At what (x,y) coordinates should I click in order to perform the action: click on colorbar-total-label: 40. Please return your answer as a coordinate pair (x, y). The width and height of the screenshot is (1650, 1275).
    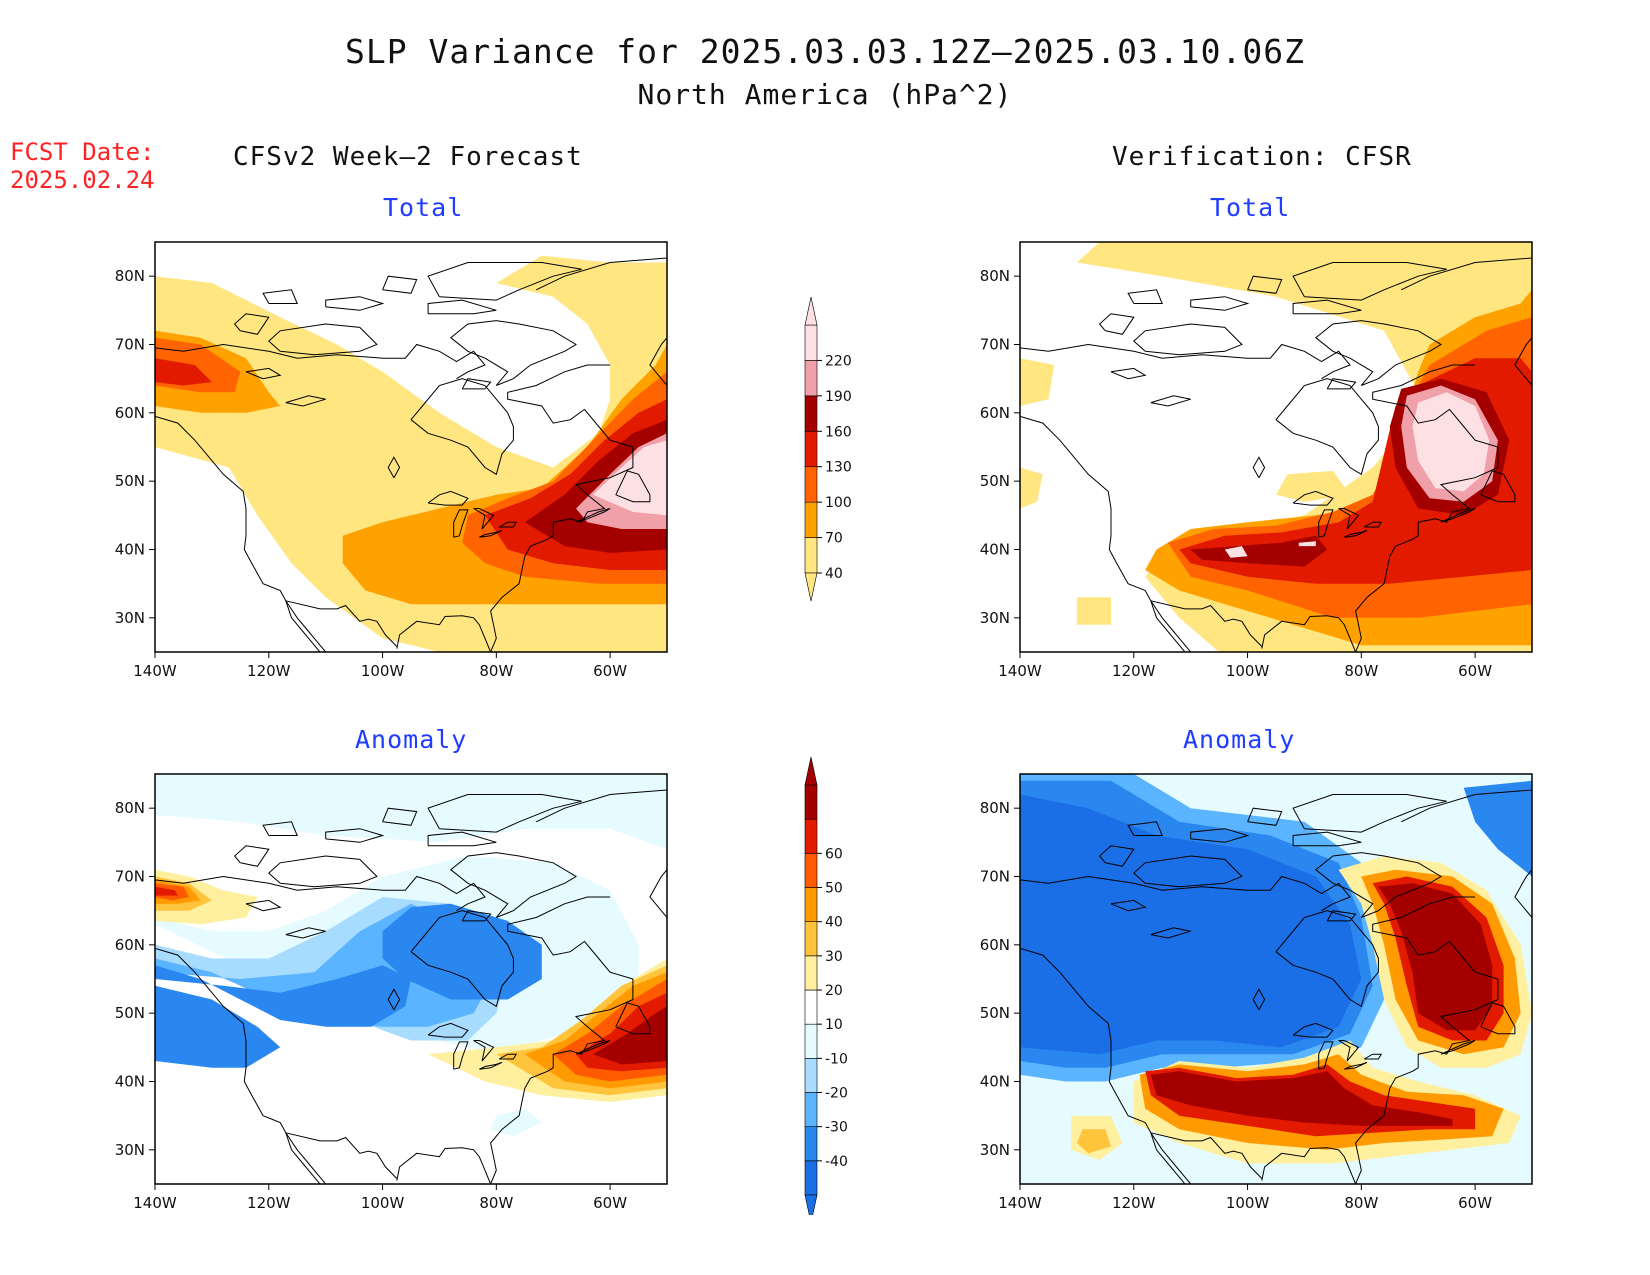
    Looking at the image, I should click on (834, 574).